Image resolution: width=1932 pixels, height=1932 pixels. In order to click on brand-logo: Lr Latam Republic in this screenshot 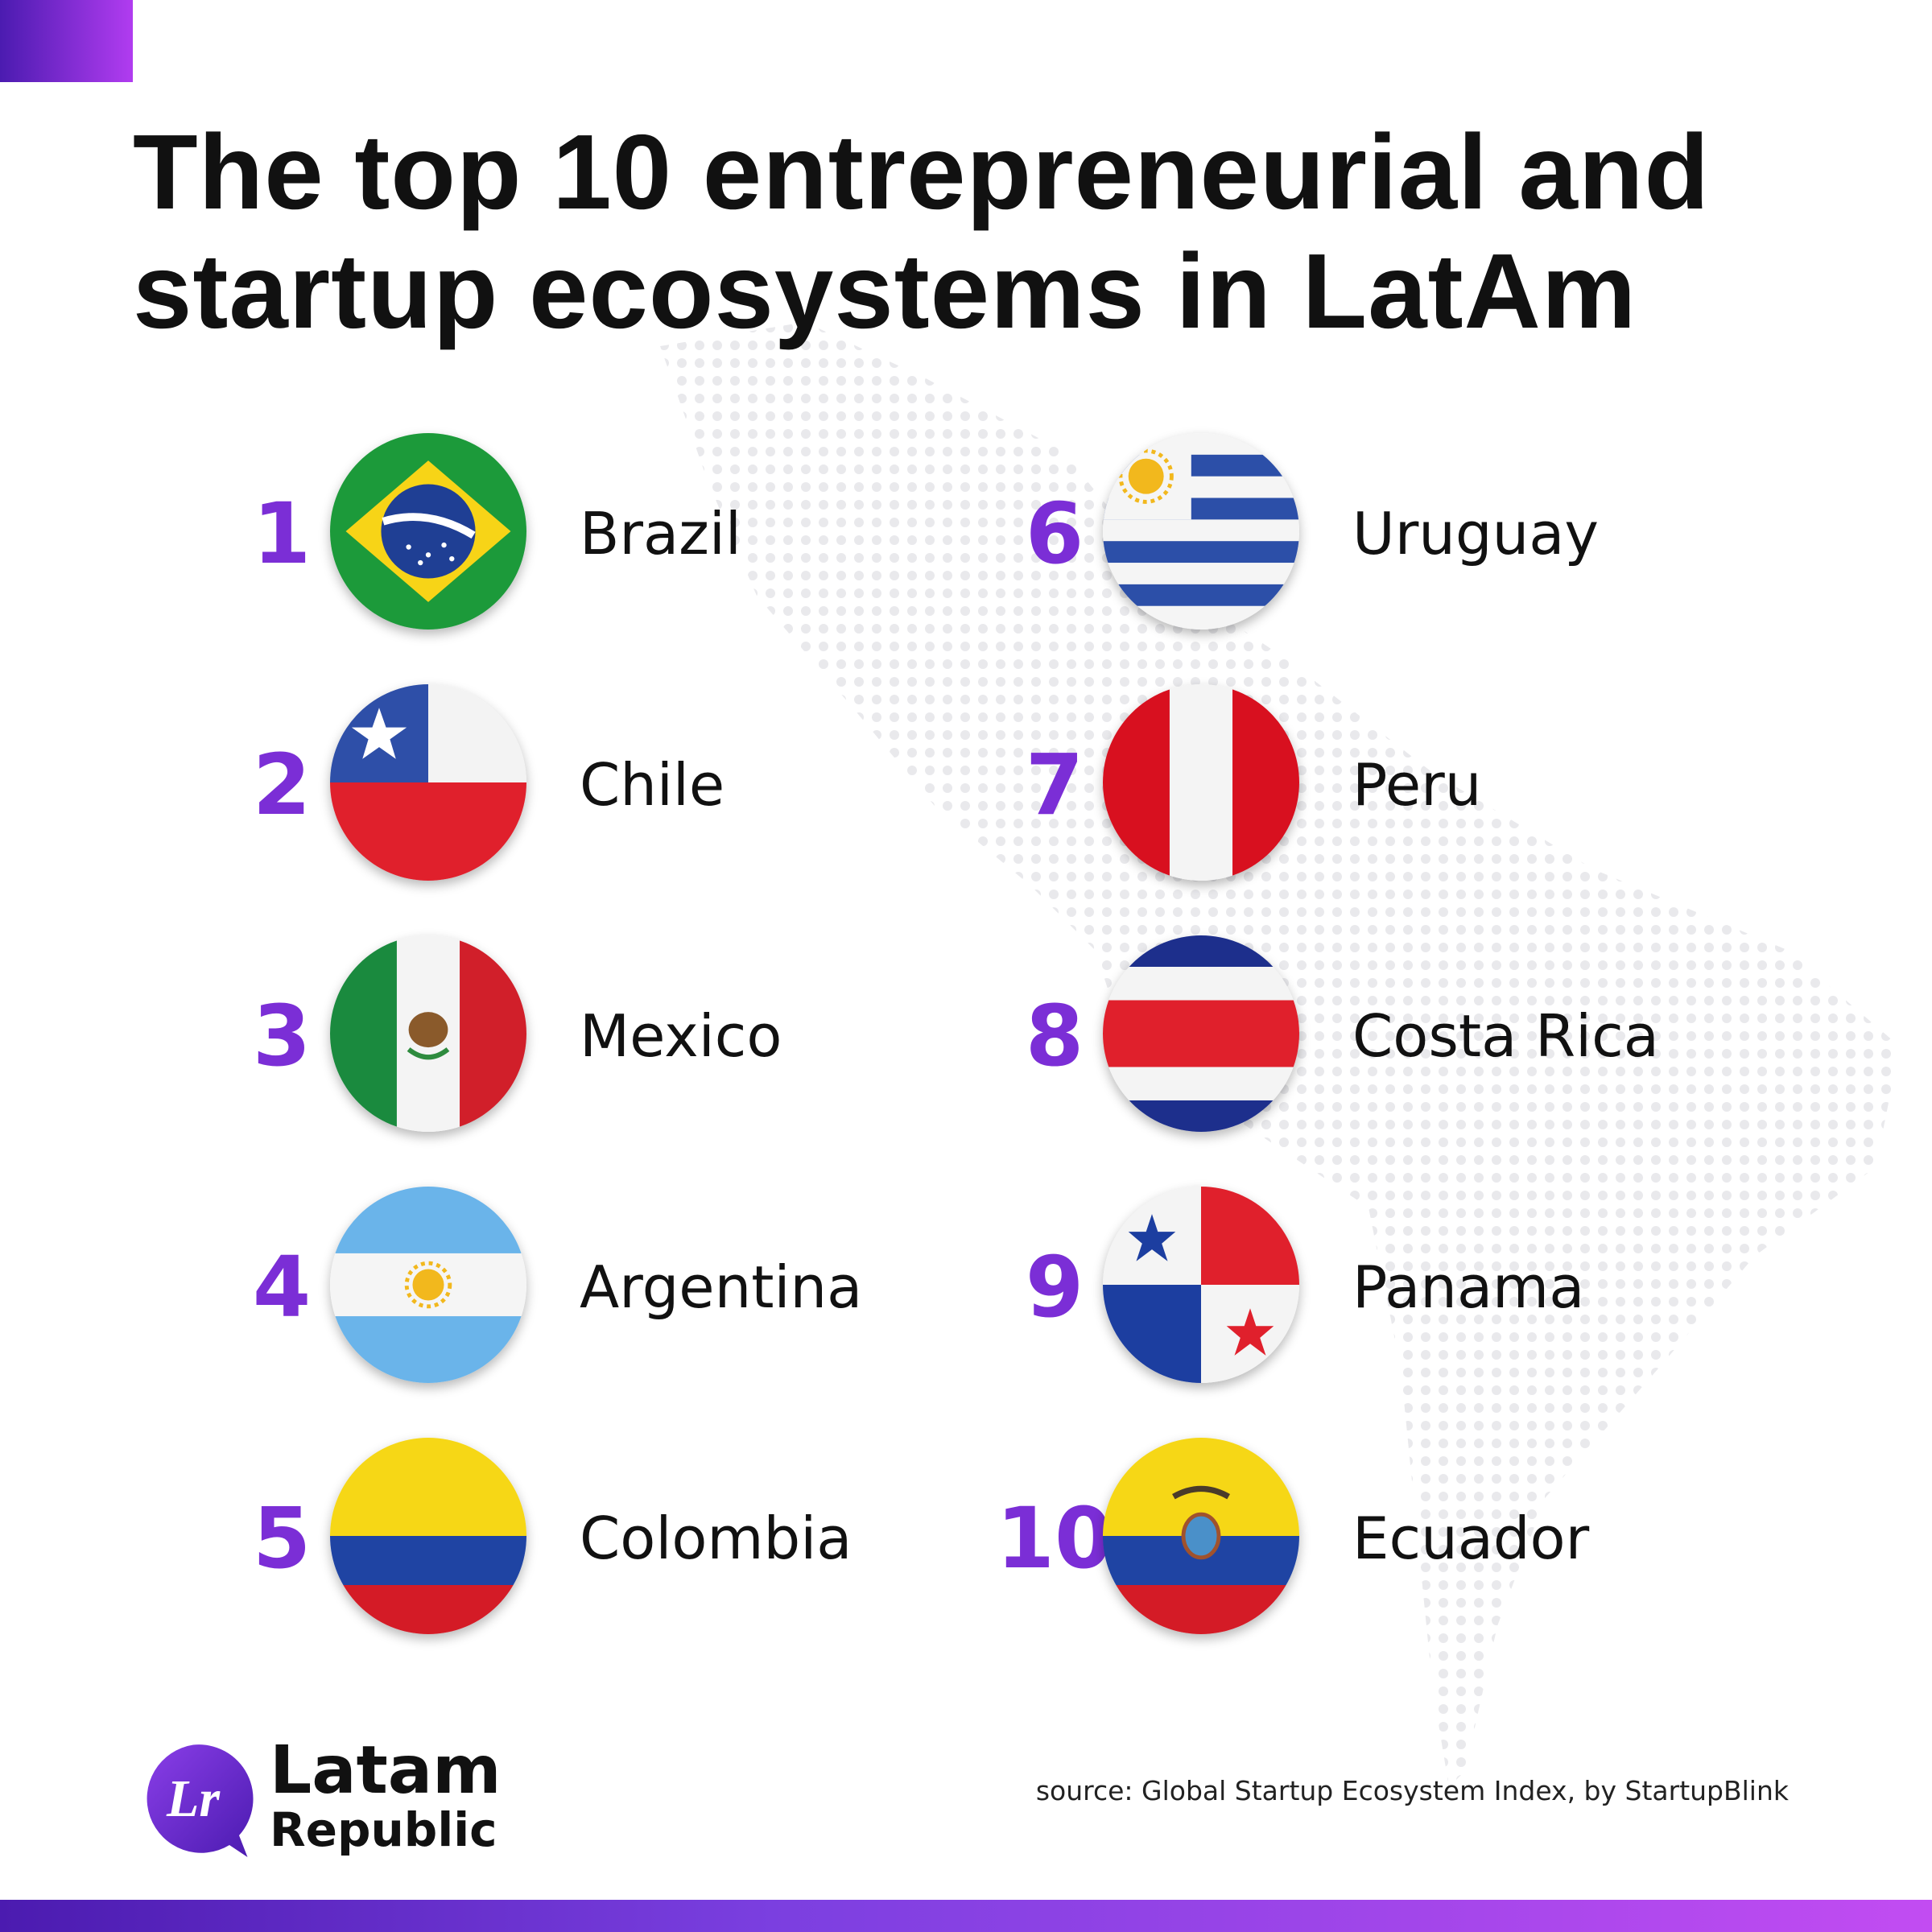, I will do `click(342, 1799)`.